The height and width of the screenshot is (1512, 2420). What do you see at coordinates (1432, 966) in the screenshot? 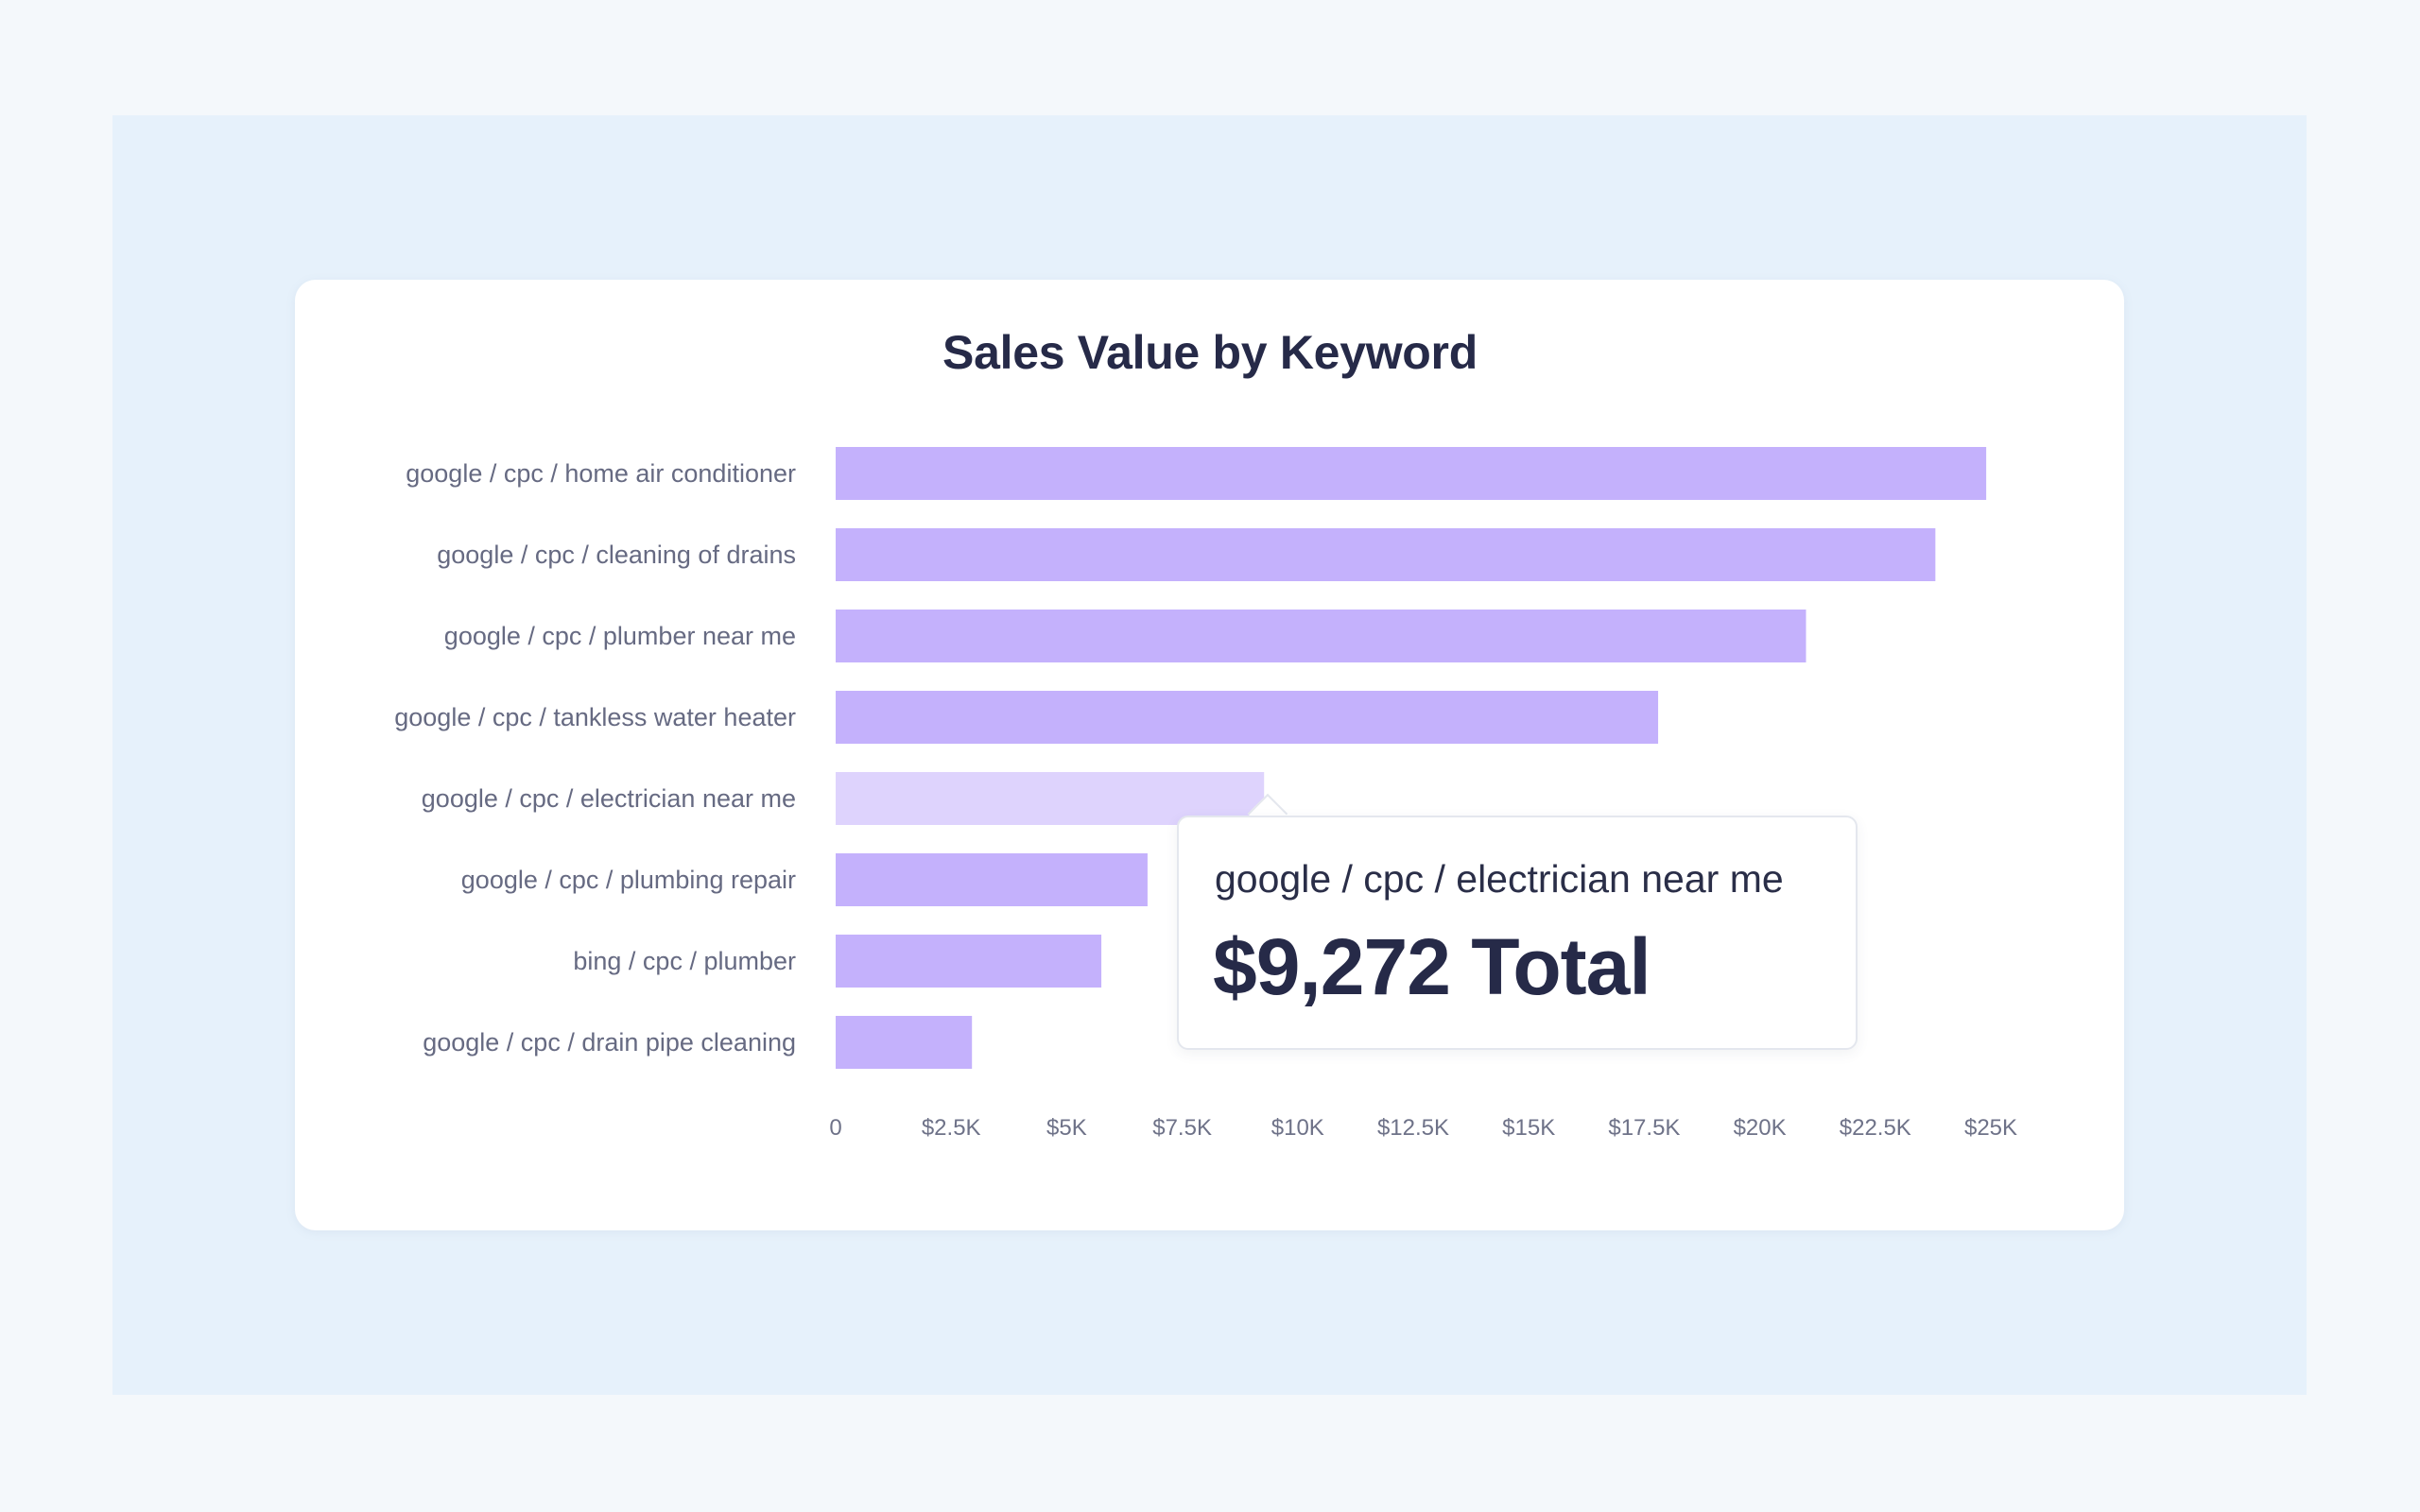
I see `tooltip-value: $9,272 Total` at bounding box center [1432, 966].